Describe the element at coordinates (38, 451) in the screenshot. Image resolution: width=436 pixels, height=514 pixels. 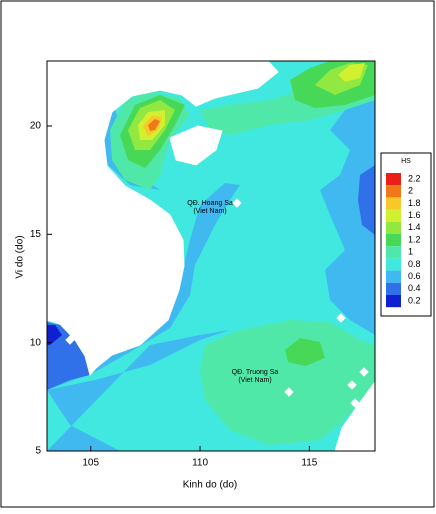
I see `y-tick-label: 5` at that location.